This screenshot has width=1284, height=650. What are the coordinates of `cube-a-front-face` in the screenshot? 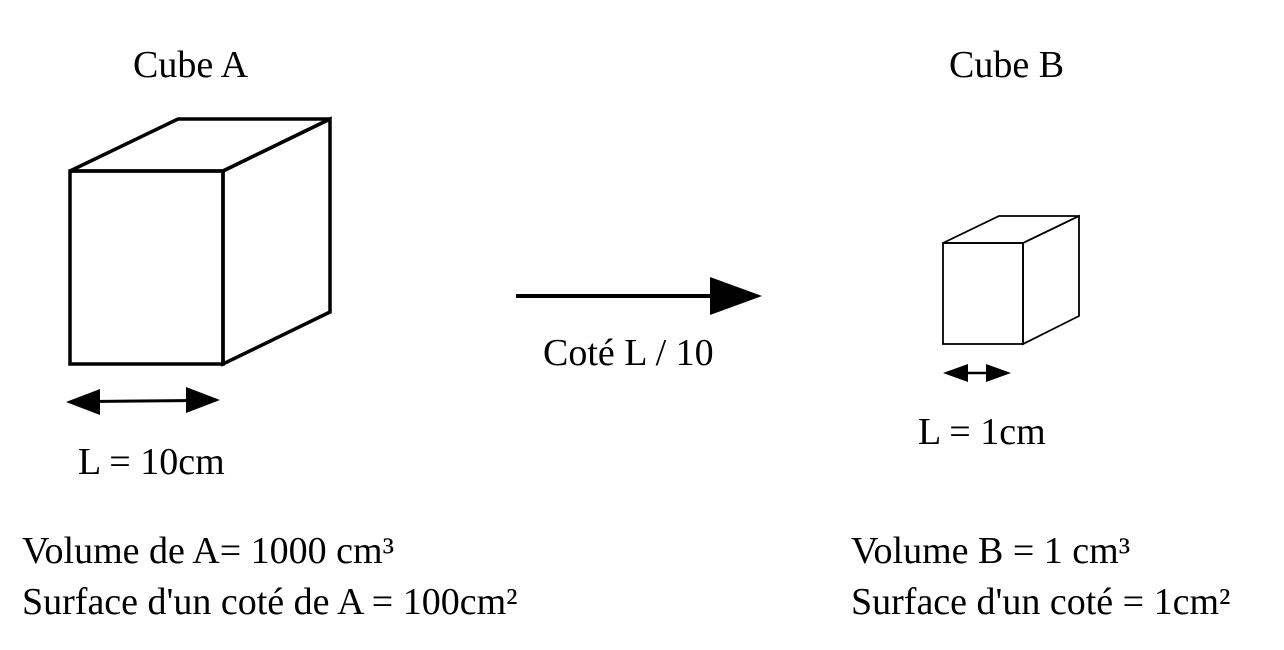 It's located at (146, 267).